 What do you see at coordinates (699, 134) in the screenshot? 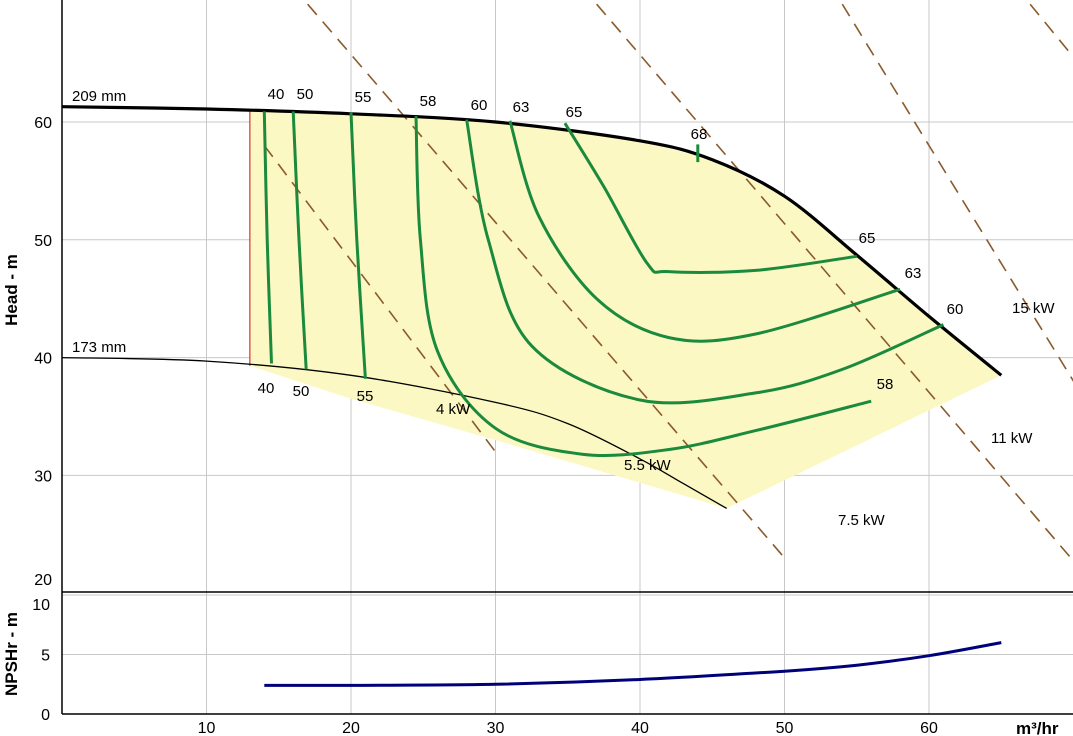
I see `efficiency-label-top: 68` at bounding box center [699, 134].